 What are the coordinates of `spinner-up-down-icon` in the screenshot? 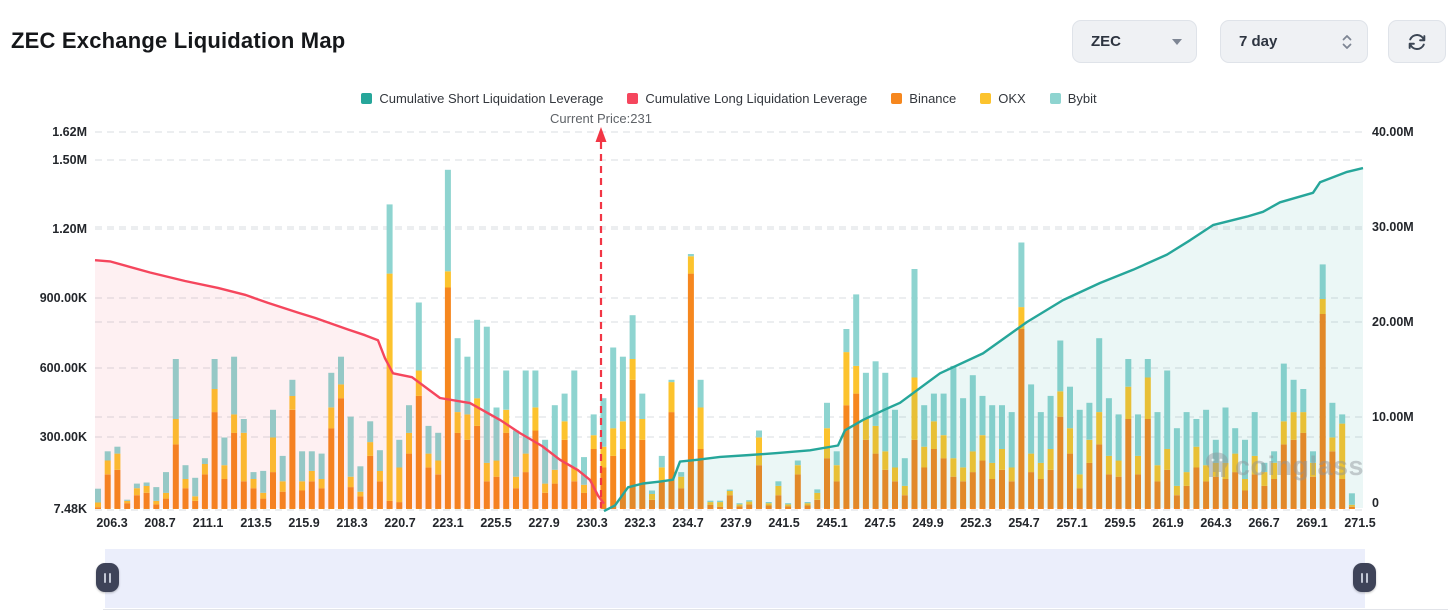 It's located at (1347, 42).